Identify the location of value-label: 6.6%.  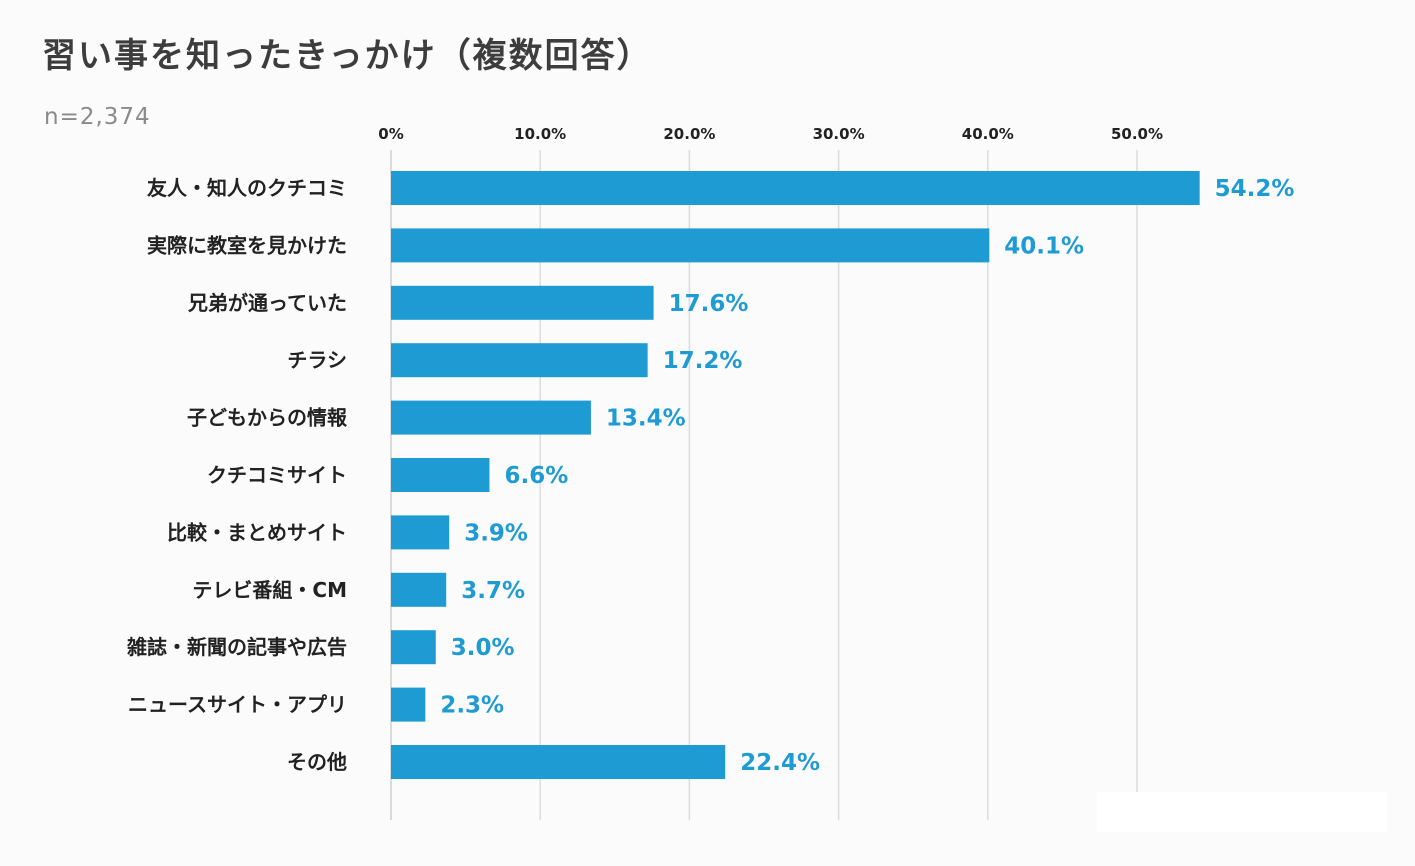
(536, 476).